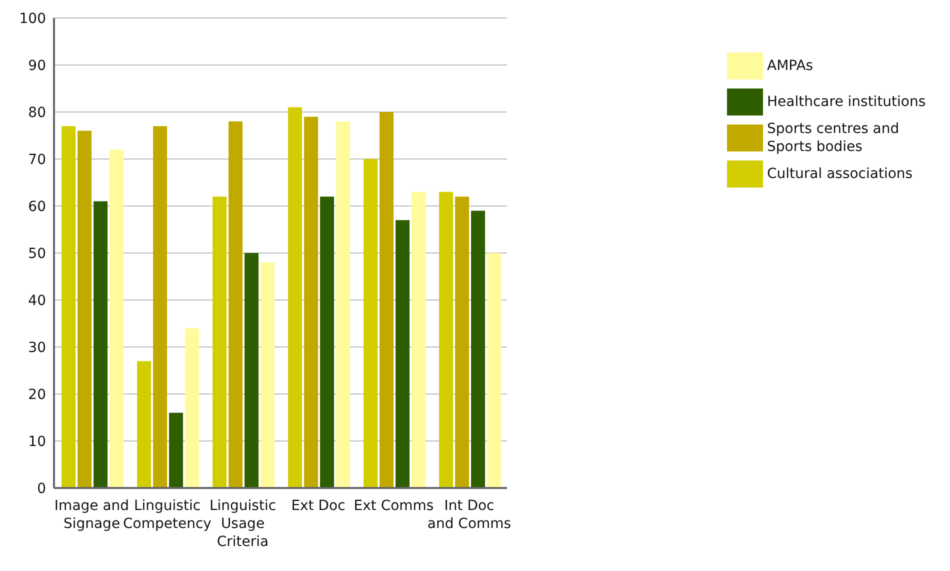  What do you see at coordinates (394, 506) in the screenshot?
I see `x-tick-label: Ext Comms` at bounding box center [394, 506].